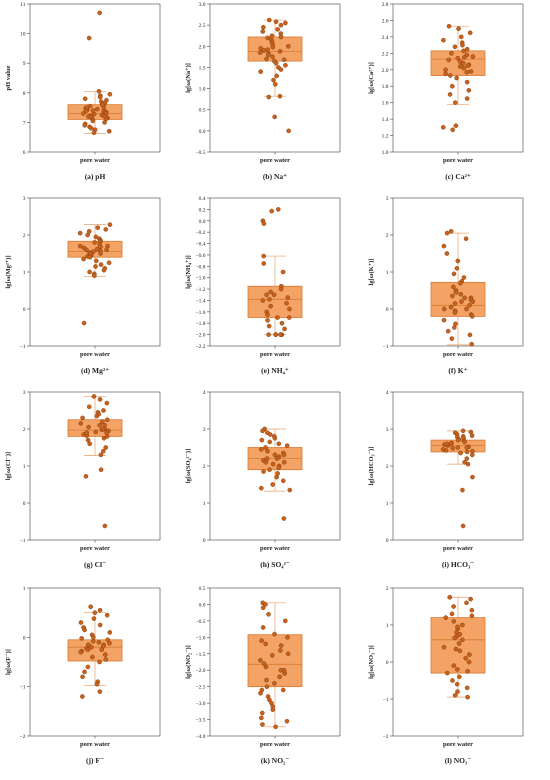 The image size is (550, 780). What do you see at coordinates (458, 176) in the screenshot?
I see `panel-caption: (c) Ca²⁺` at bounding box center [458, 176].